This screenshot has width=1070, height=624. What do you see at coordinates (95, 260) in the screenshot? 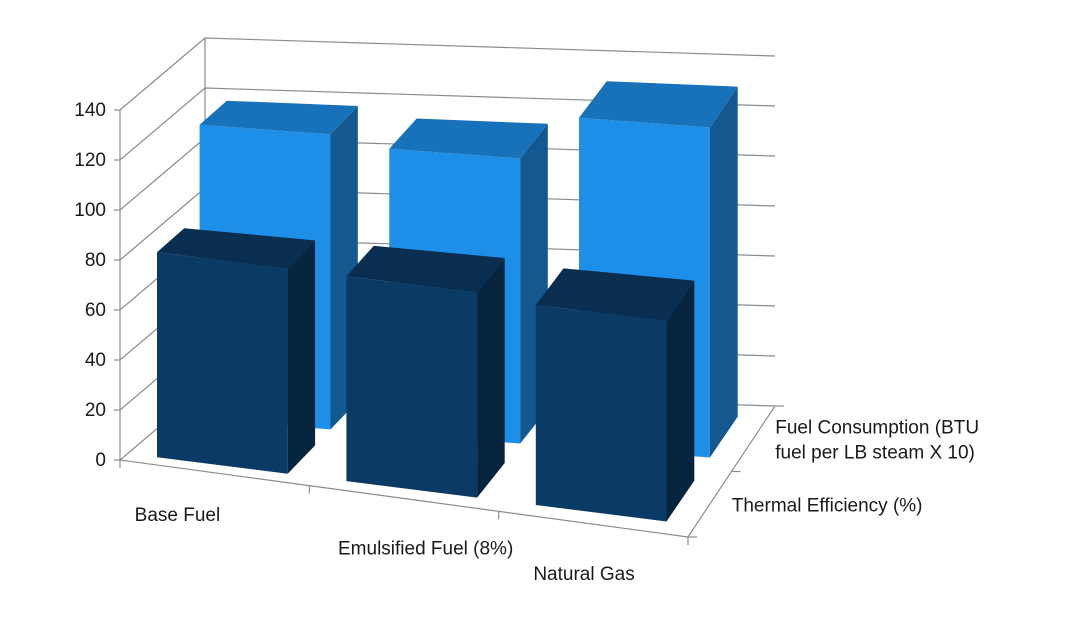
I see `y-tick-label: 80` at bounding box center [95, 260].